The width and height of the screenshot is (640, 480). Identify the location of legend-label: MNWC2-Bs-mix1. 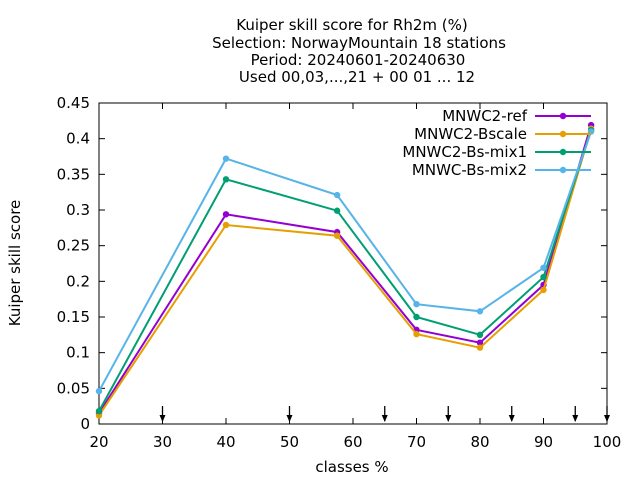
(464, 152).